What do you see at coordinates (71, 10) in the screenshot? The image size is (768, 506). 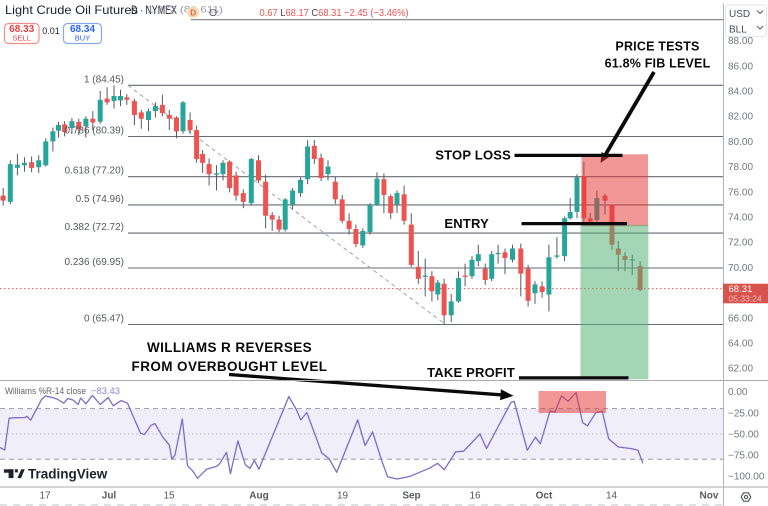 I see `svg-text: Light Crude Oil Futures` at bounding box center [71, 10].